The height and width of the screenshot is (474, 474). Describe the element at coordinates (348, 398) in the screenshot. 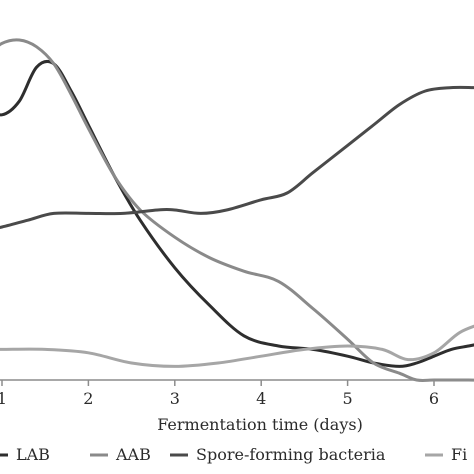

I see `x-tick-label: 5` at that location.